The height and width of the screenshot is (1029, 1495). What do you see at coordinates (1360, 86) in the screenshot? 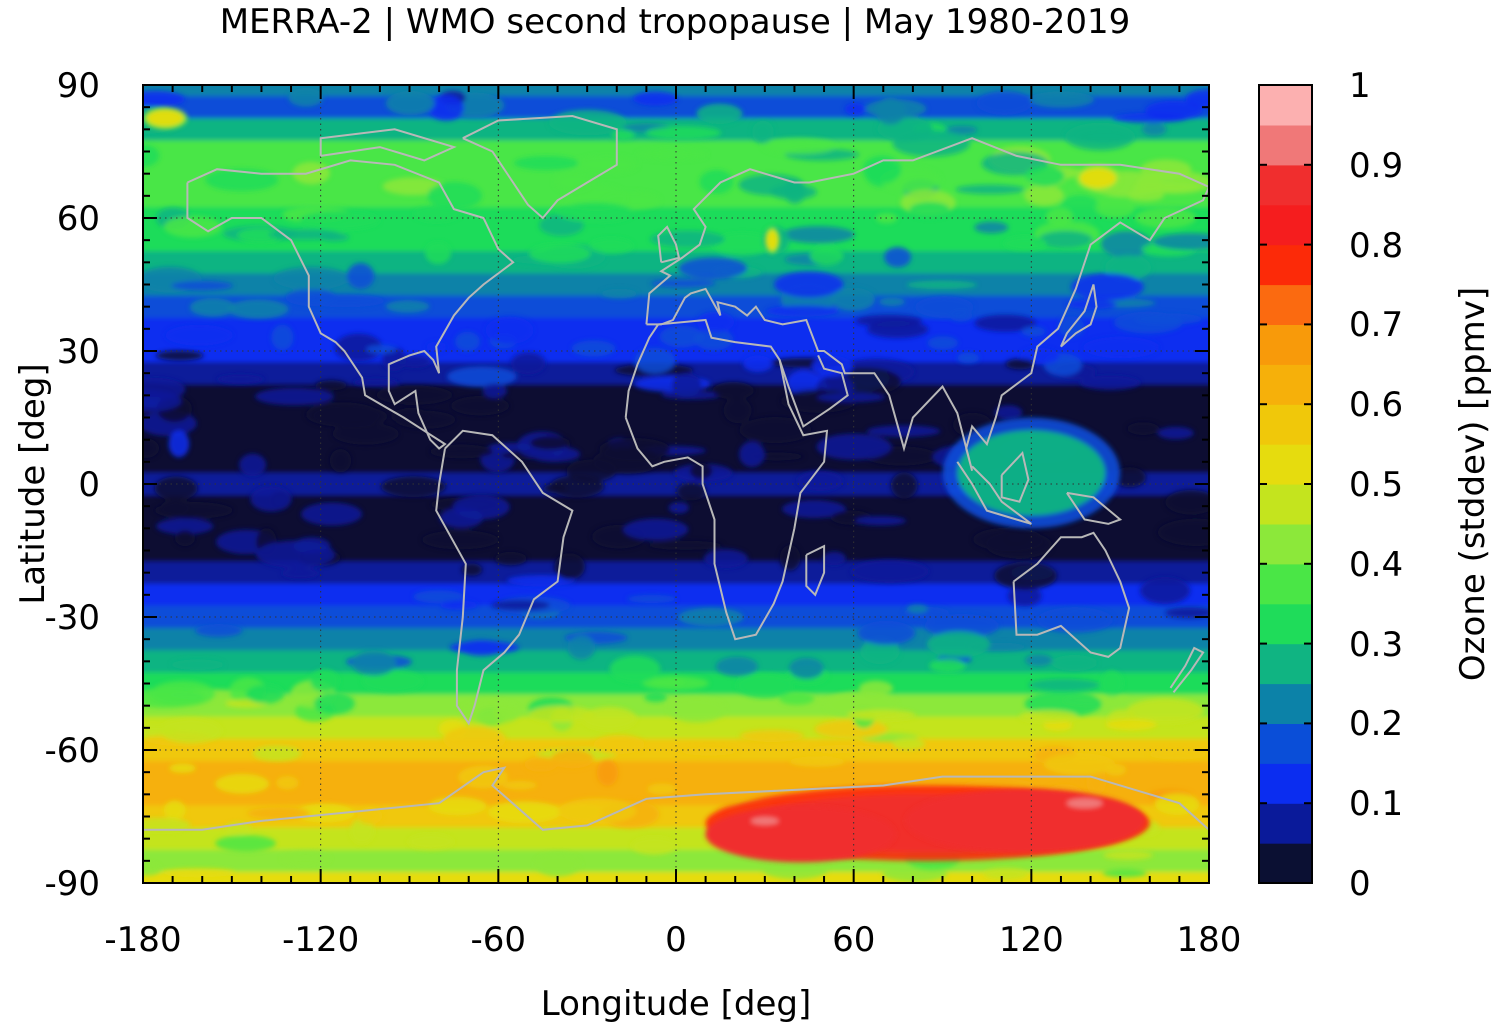
I see `colorbar-tick-label: 1` at bounding box center [1360, 86].